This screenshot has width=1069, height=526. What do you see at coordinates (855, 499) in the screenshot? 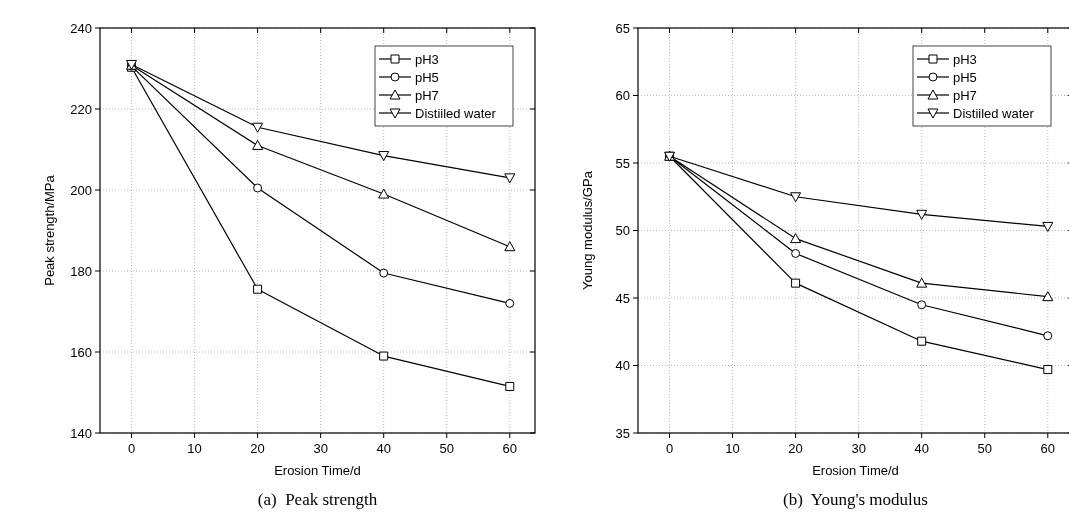
I see `text: (b) Young's modulus` at bounding box center [855, 499].